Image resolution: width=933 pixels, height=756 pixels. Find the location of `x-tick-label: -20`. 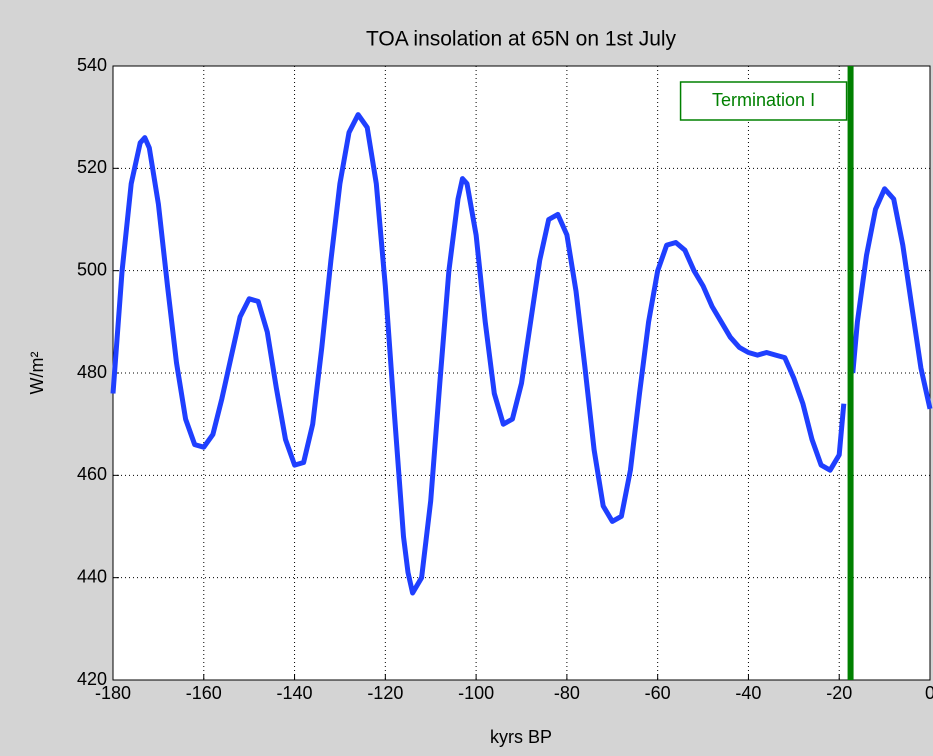

x-tick-label: -20 is located at coordinates (839, 693).